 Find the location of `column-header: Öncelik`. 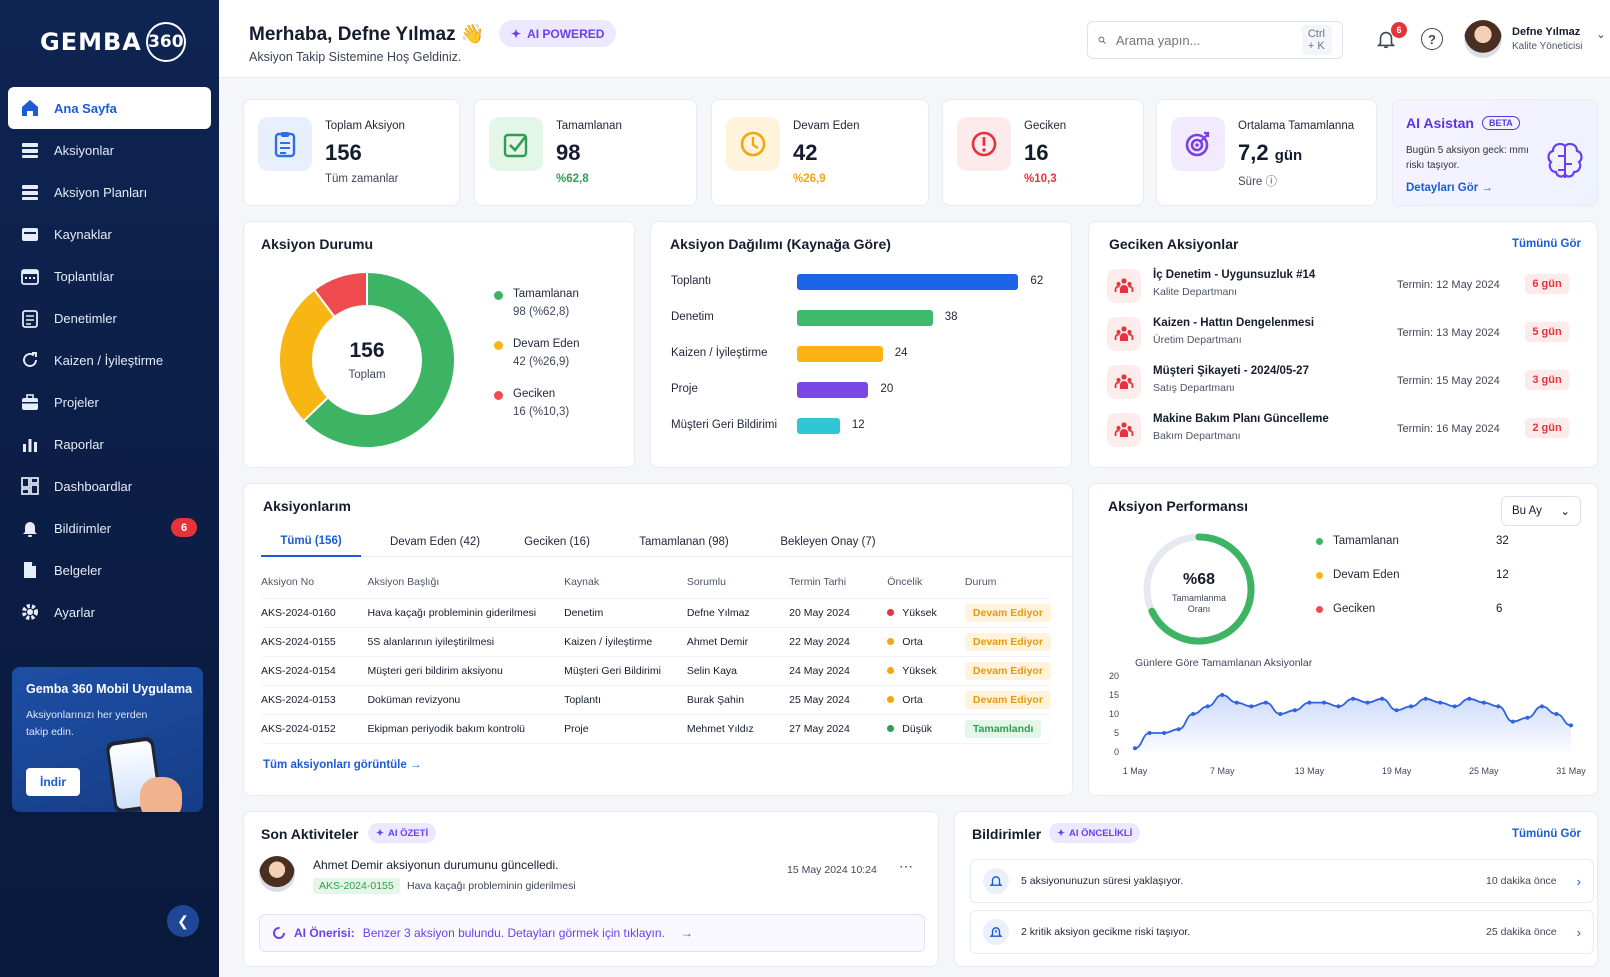

column-header: Öncelik is located at coordinates (926, 582).